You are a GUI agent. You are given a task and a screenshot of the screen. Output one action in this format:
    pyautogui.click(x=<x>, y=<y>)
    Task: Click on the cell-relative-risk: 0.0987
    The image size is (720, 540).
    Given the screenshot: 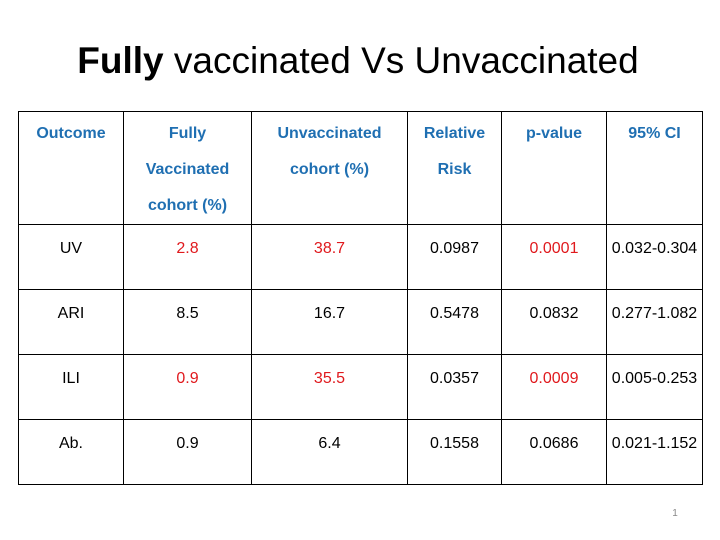 What is the action you would take?
    pyautogui.click(x=454, y=257)
    